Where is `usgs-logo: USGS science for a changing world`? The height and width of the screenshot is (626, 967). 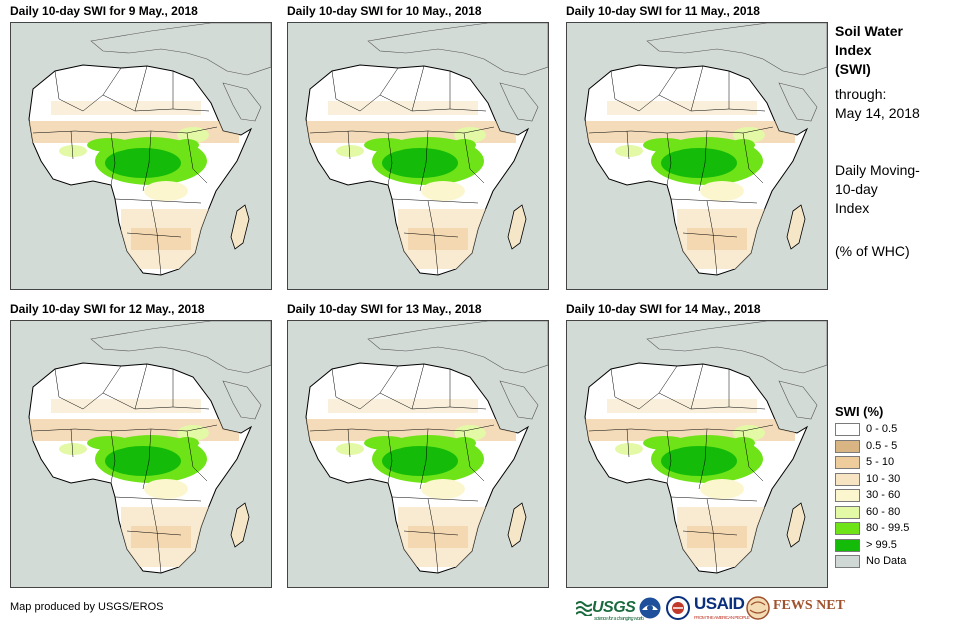 usgs-logo: USGS science for a changing world is located at coordinates (610, 608).